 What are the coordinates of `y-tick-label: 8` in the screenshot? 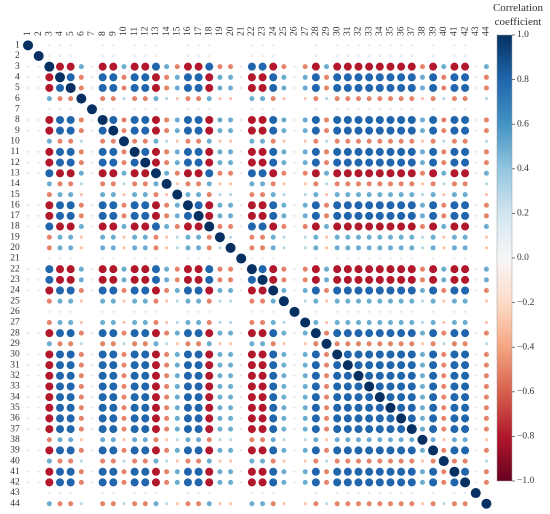 It's located at (17, 120).